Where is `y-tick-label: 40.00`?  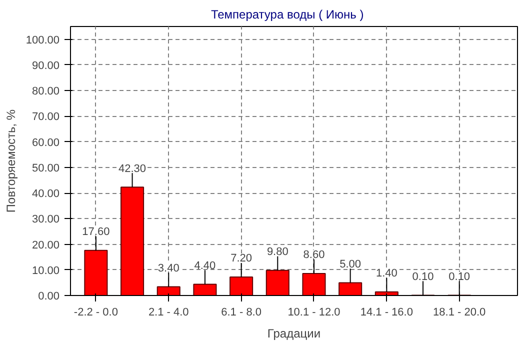
y-tick-label: 40.00 is located at coordinates (46, 194).